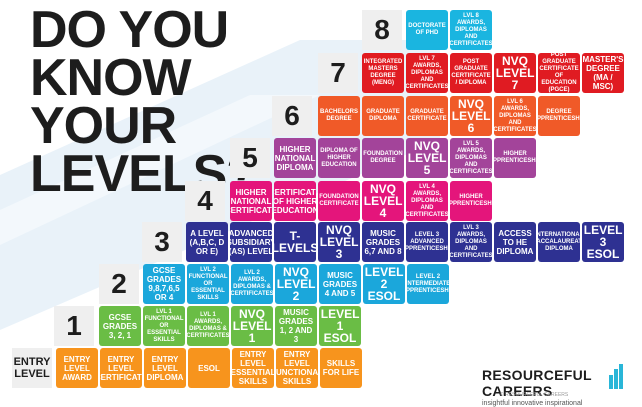 The image size is (642, 407). Describe the element at coordinates (471, 201) in the screenshot. I see `card-l4-higher-apprenticeship: HIGHER APPRENTICESHIP` at that location.